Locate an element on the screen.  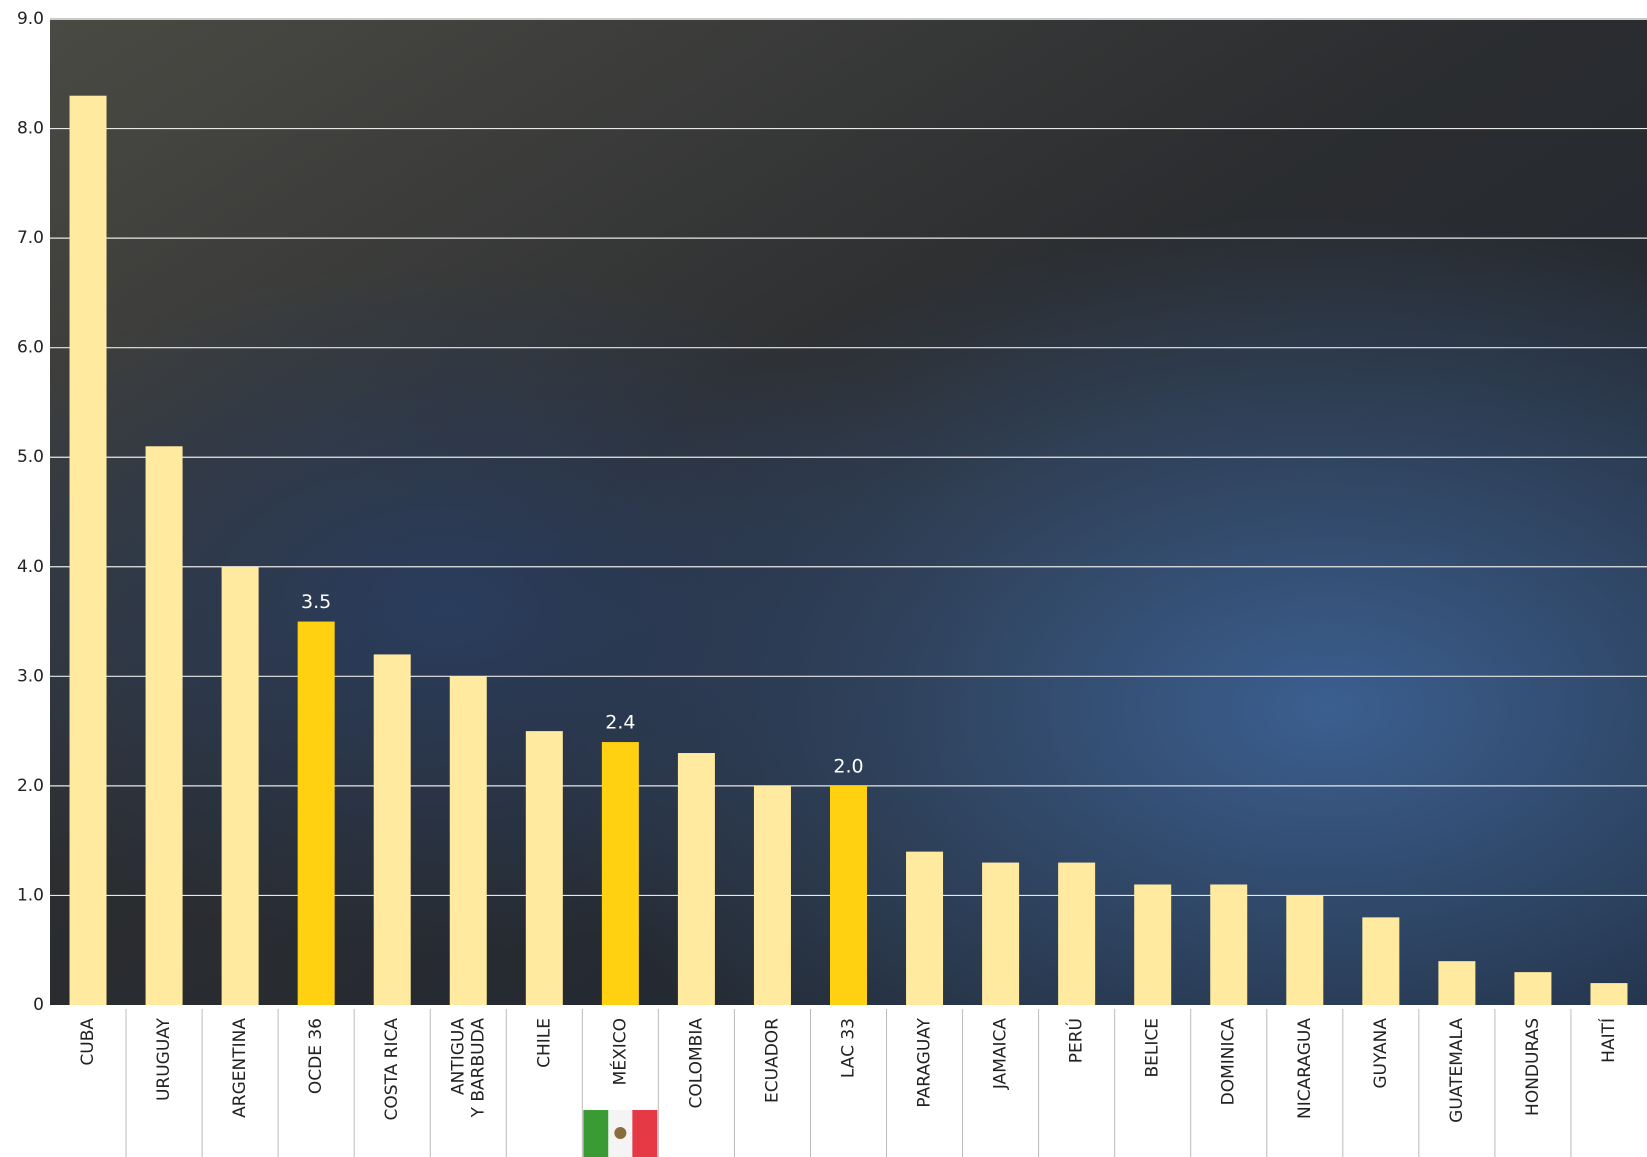
flag-emblem is located at coordinates (620, 1133).